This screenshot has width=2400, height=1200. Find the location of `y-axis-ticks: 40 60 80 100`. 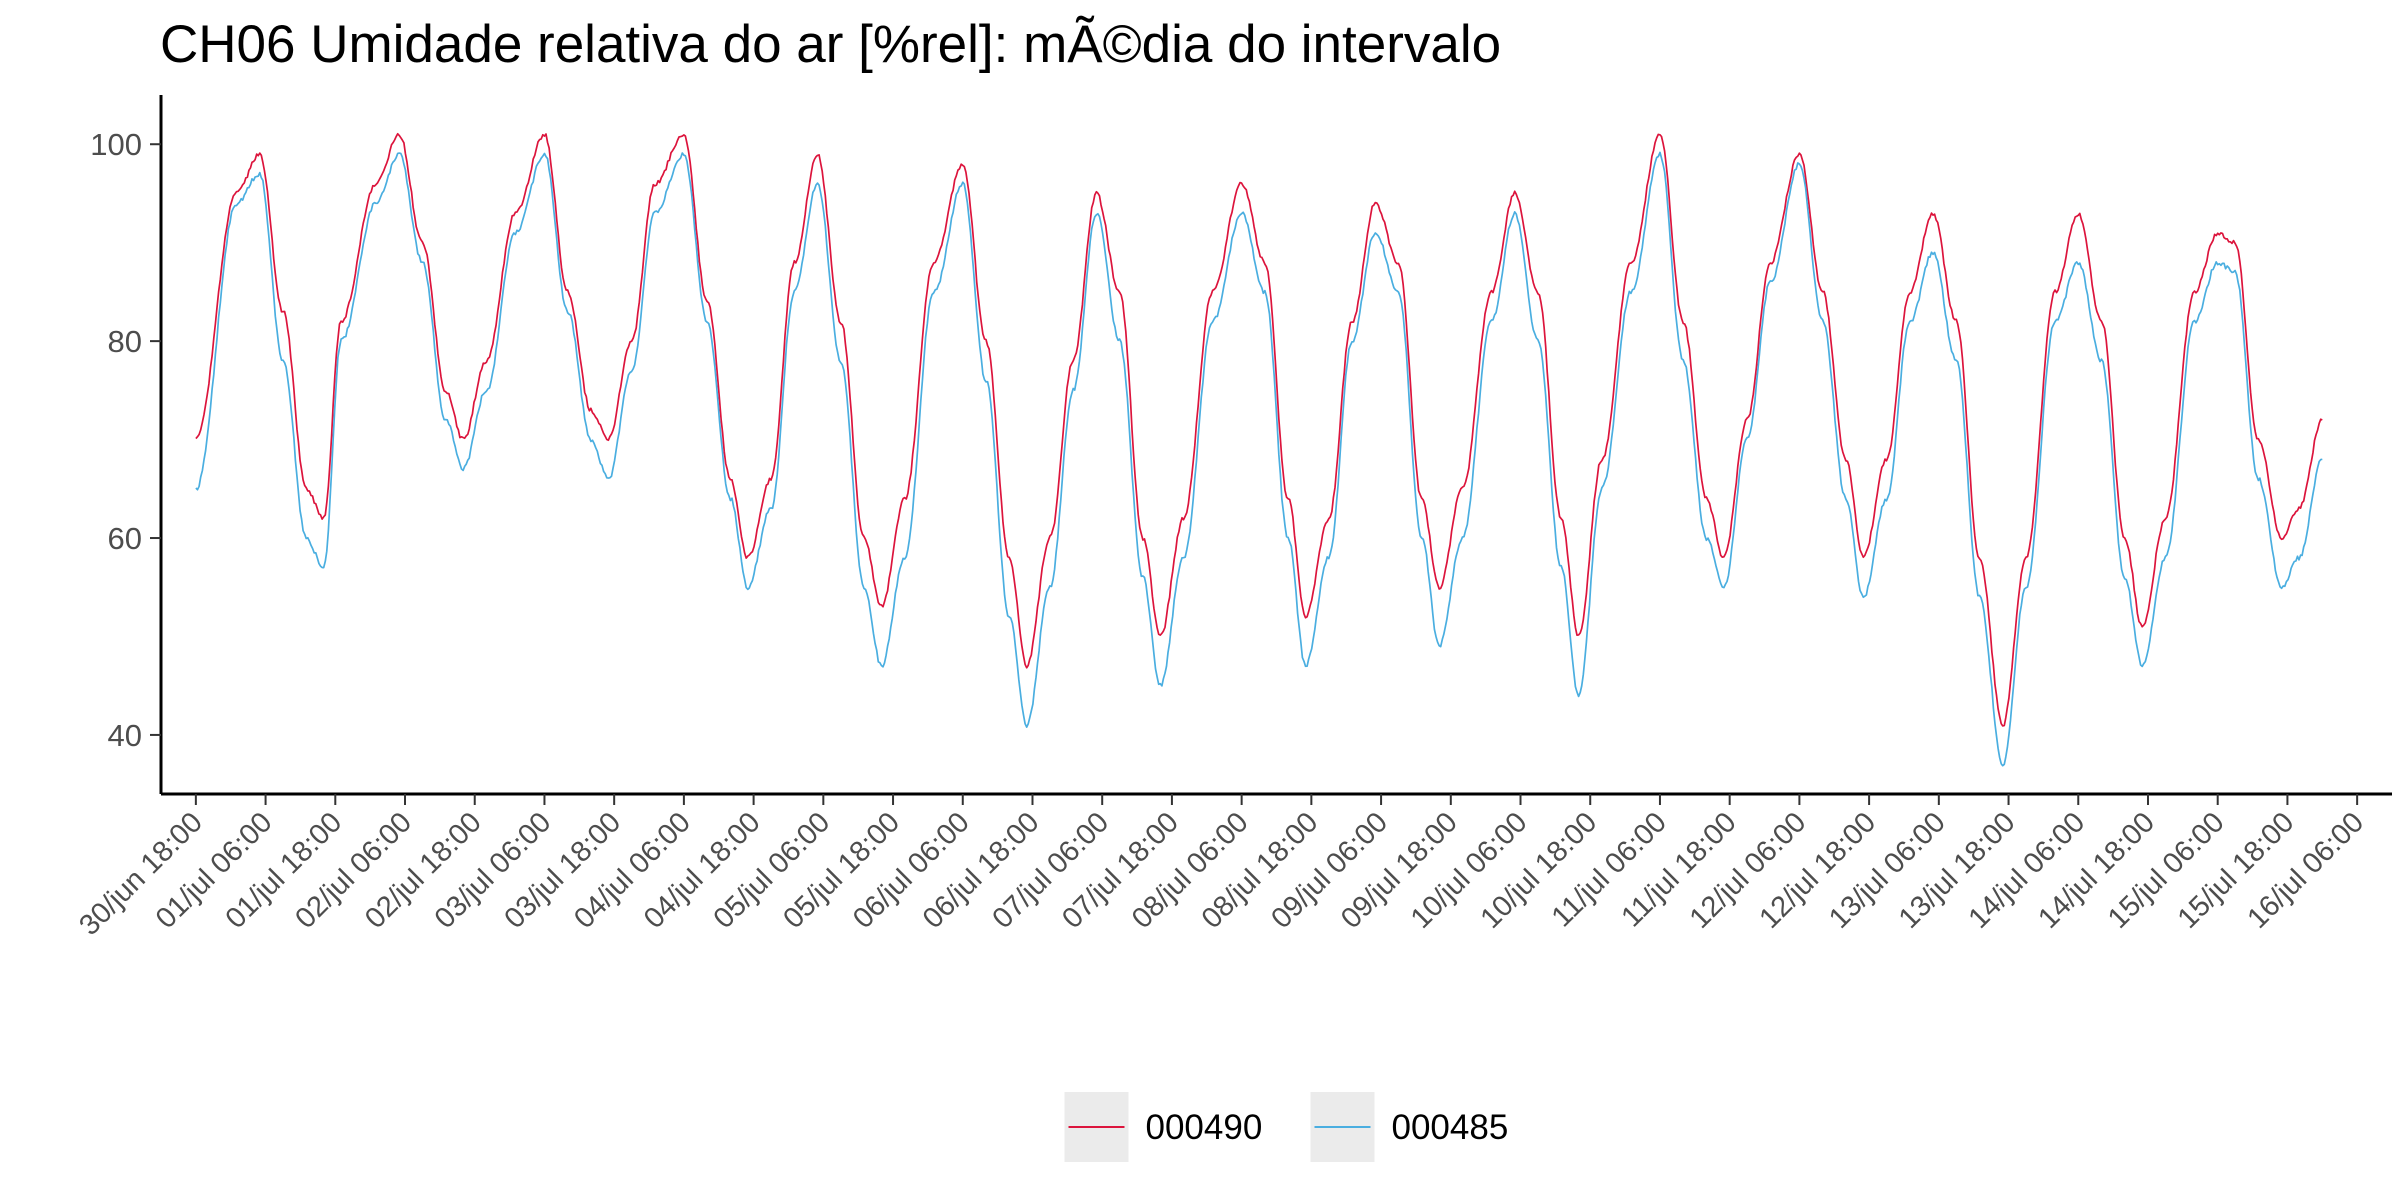

y-axis-ticks: 40 60 80 100 is located at coordinates (125, 440).